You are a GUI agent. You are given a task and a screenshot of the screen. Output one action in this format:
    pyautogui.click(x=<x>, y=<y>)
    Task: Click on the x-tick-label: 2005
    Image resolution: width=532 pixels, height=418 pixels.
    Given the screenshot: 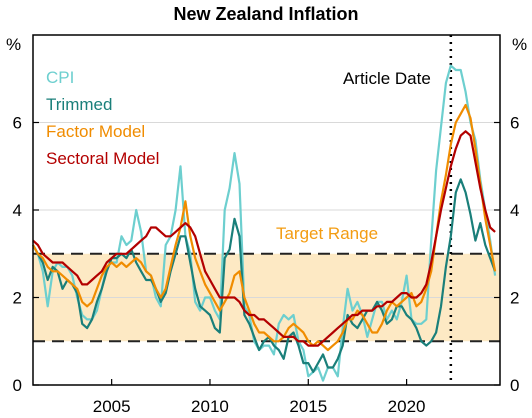 What is the action you would take?
    pyautogui.click(x=112, y=406)
    